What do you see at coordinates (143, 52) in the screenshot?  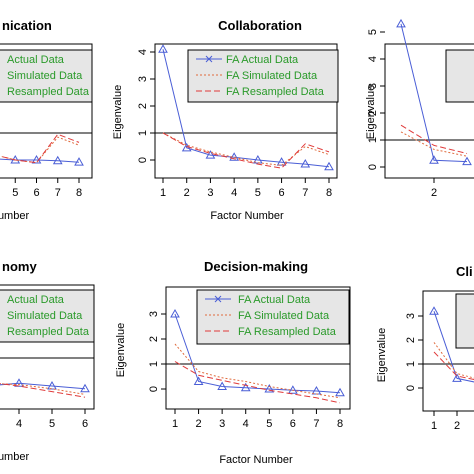 I see `y-tick-label: 4` at bounding box center [143, 52].